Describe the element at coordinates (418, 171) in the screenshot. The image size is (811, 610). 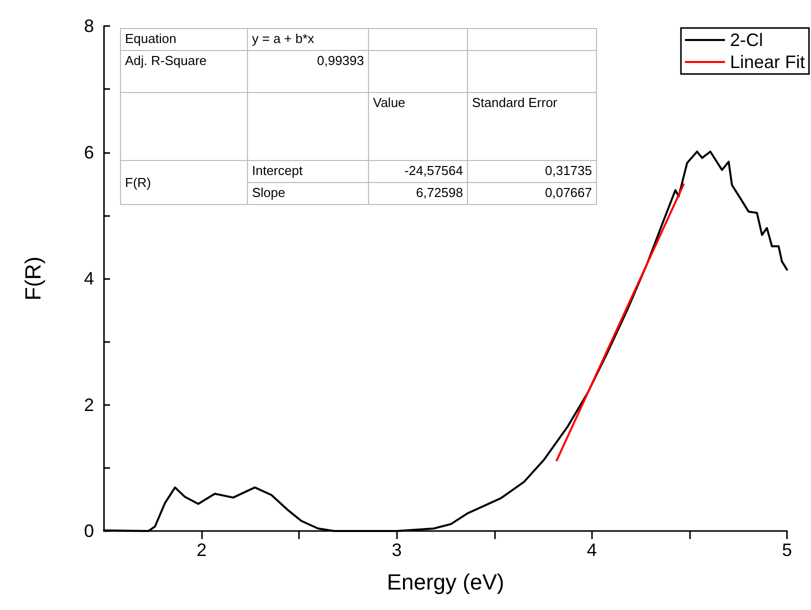
I see `annotation: -24,57564` at that location.